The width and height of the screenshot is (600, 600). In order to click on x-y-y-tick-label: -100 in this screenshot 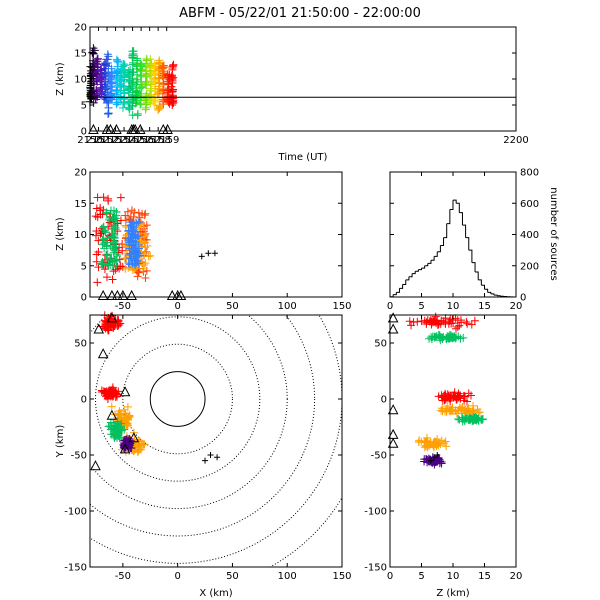, I will do `click(75, 512)`.